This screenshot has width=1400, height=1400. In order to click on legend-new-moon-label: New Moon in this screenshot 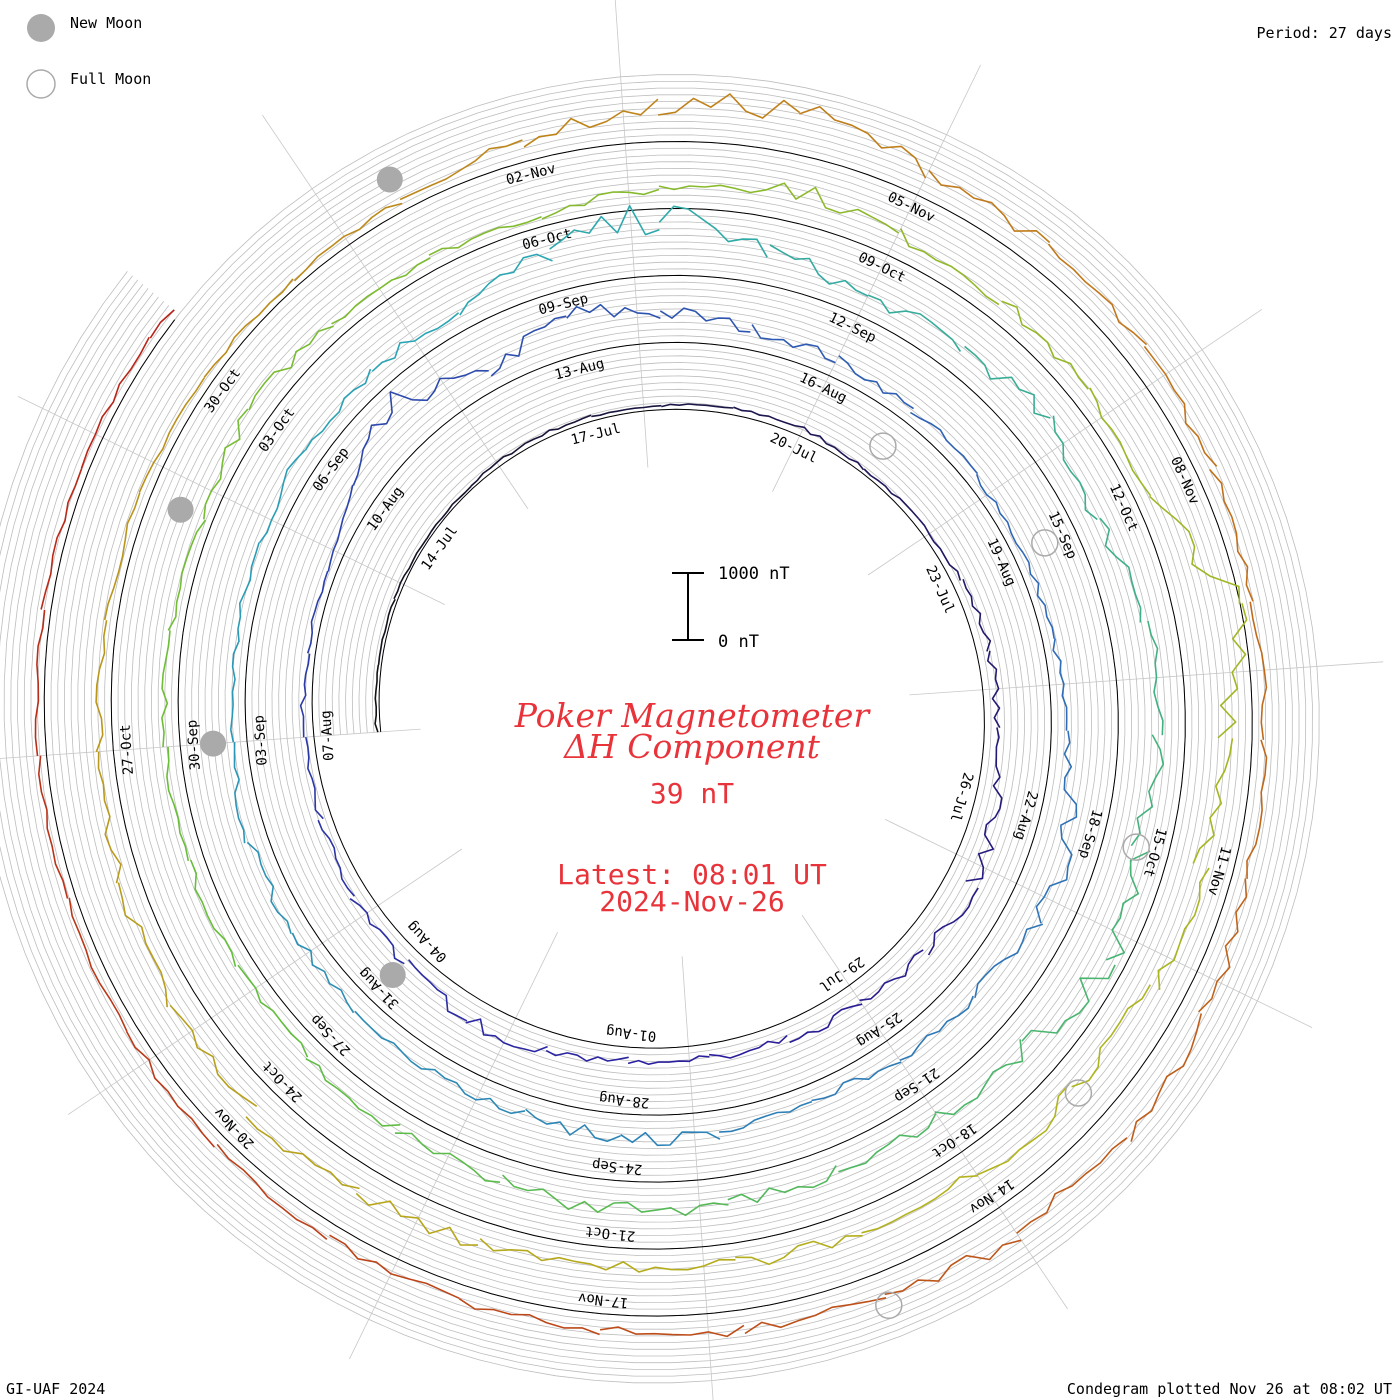, I will do `click(106, 23)`.